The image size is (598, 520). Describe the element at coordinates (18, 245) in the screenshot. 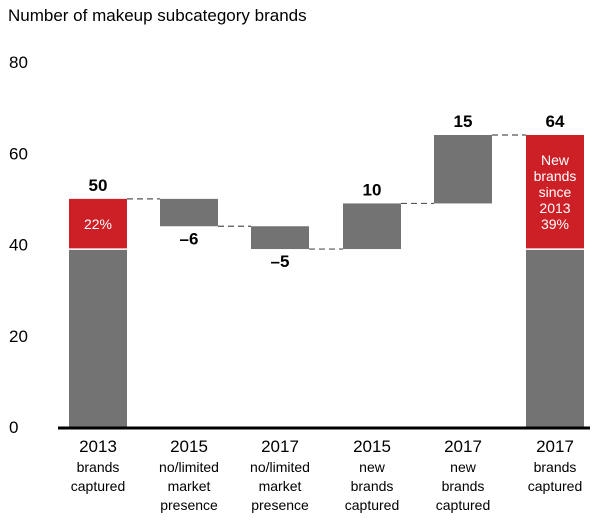

I see `y-tick-label: 40` at that location.